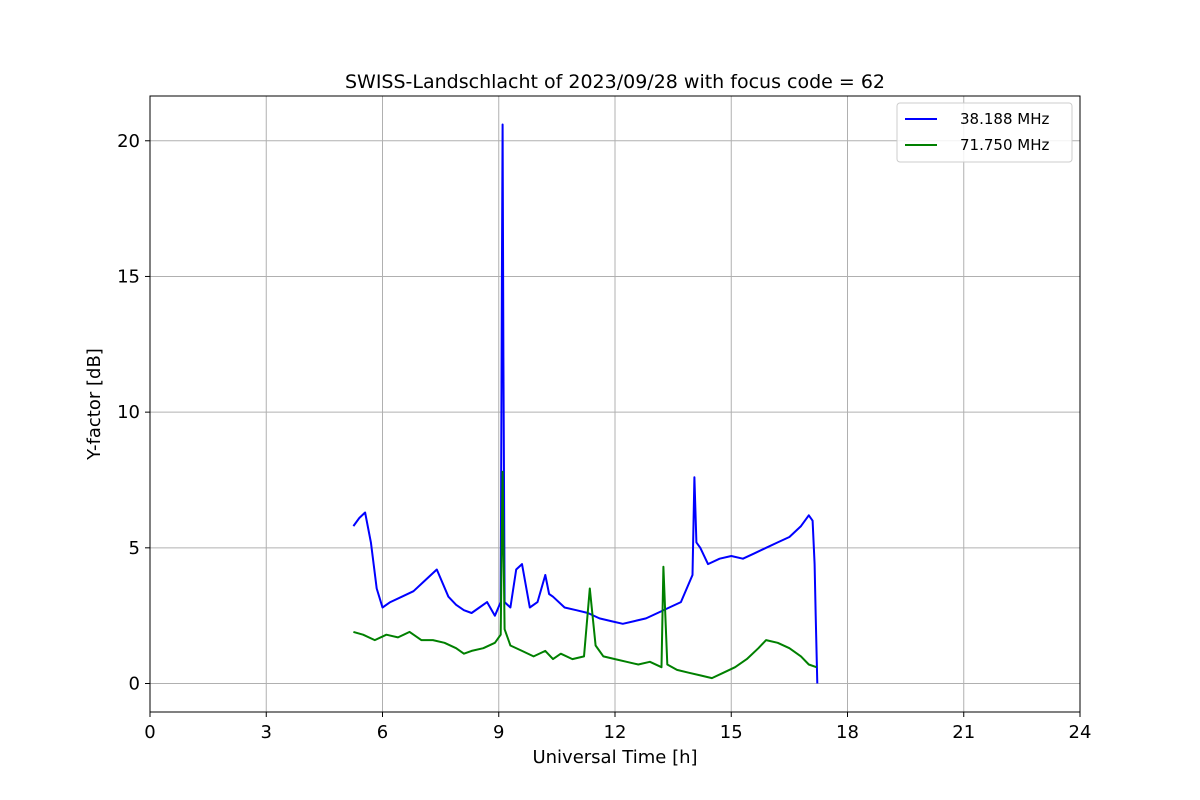 The image size is (1200, 800). What do you see at coordinates (615, 732) in the screenshot?
I see `x-tick-label: 12` at bounding box center [615, 732].